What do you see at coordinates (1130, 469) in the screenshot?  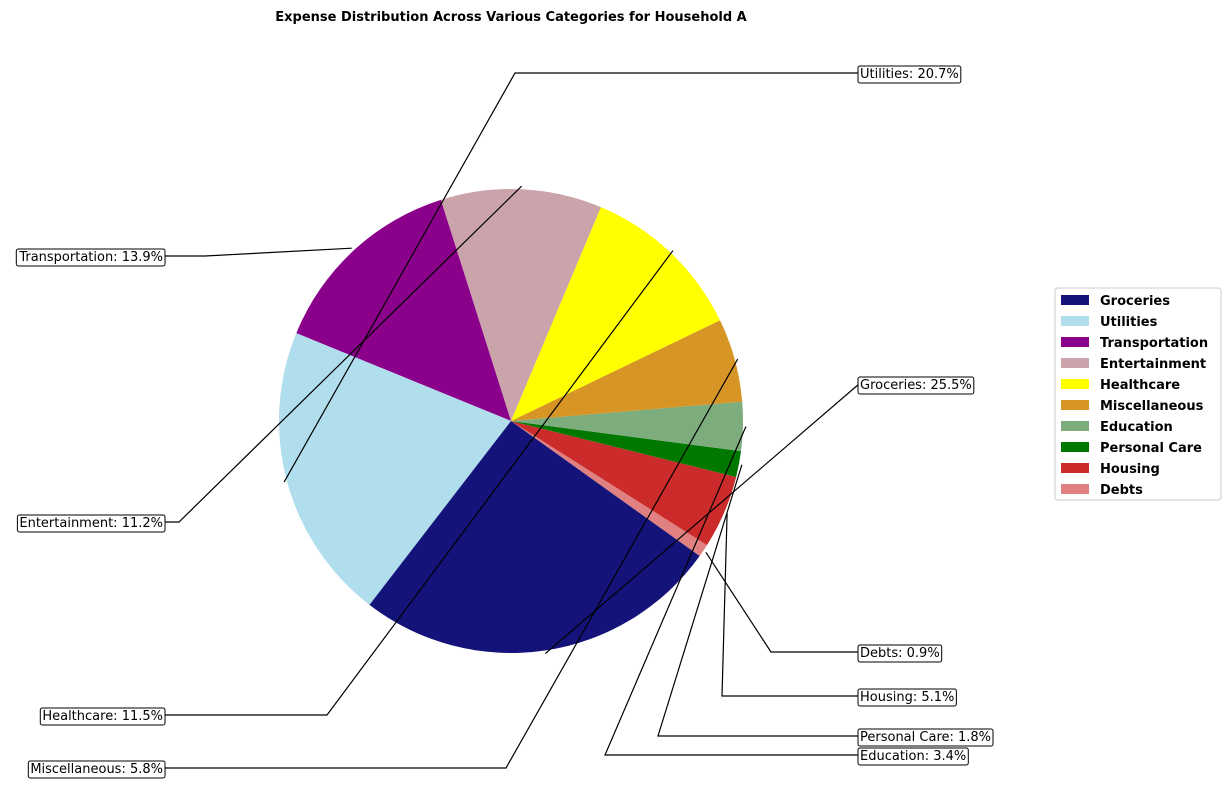 I see `legend-label-housing: Housing` at bounding box center [1130, 469].